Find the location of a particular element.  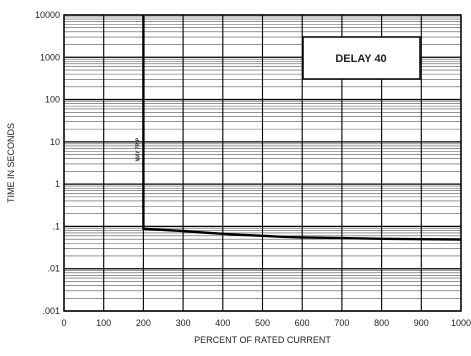

legend-label: DELAY 40 is located at coordinates (360, 59).